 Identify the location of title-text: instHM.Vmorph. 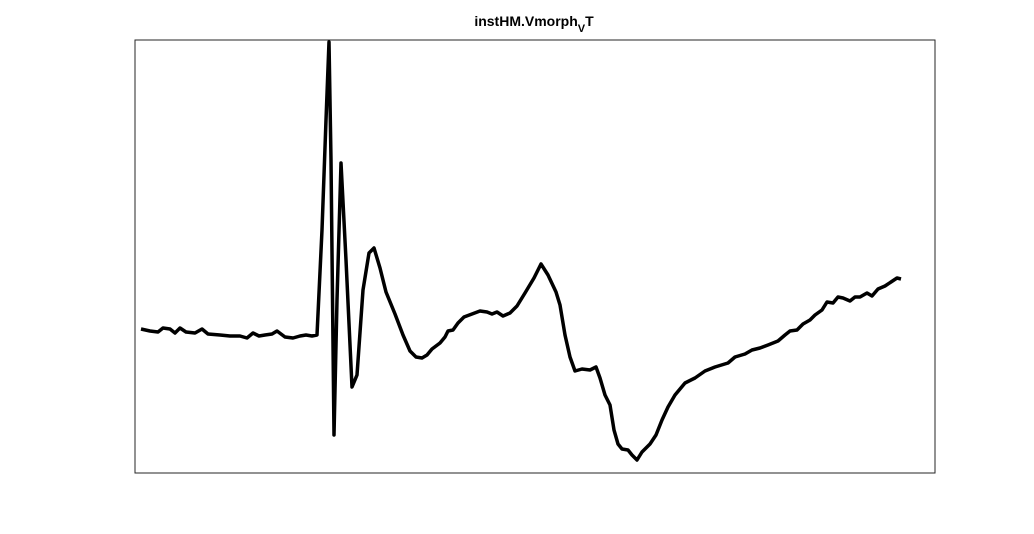
(525, 21).